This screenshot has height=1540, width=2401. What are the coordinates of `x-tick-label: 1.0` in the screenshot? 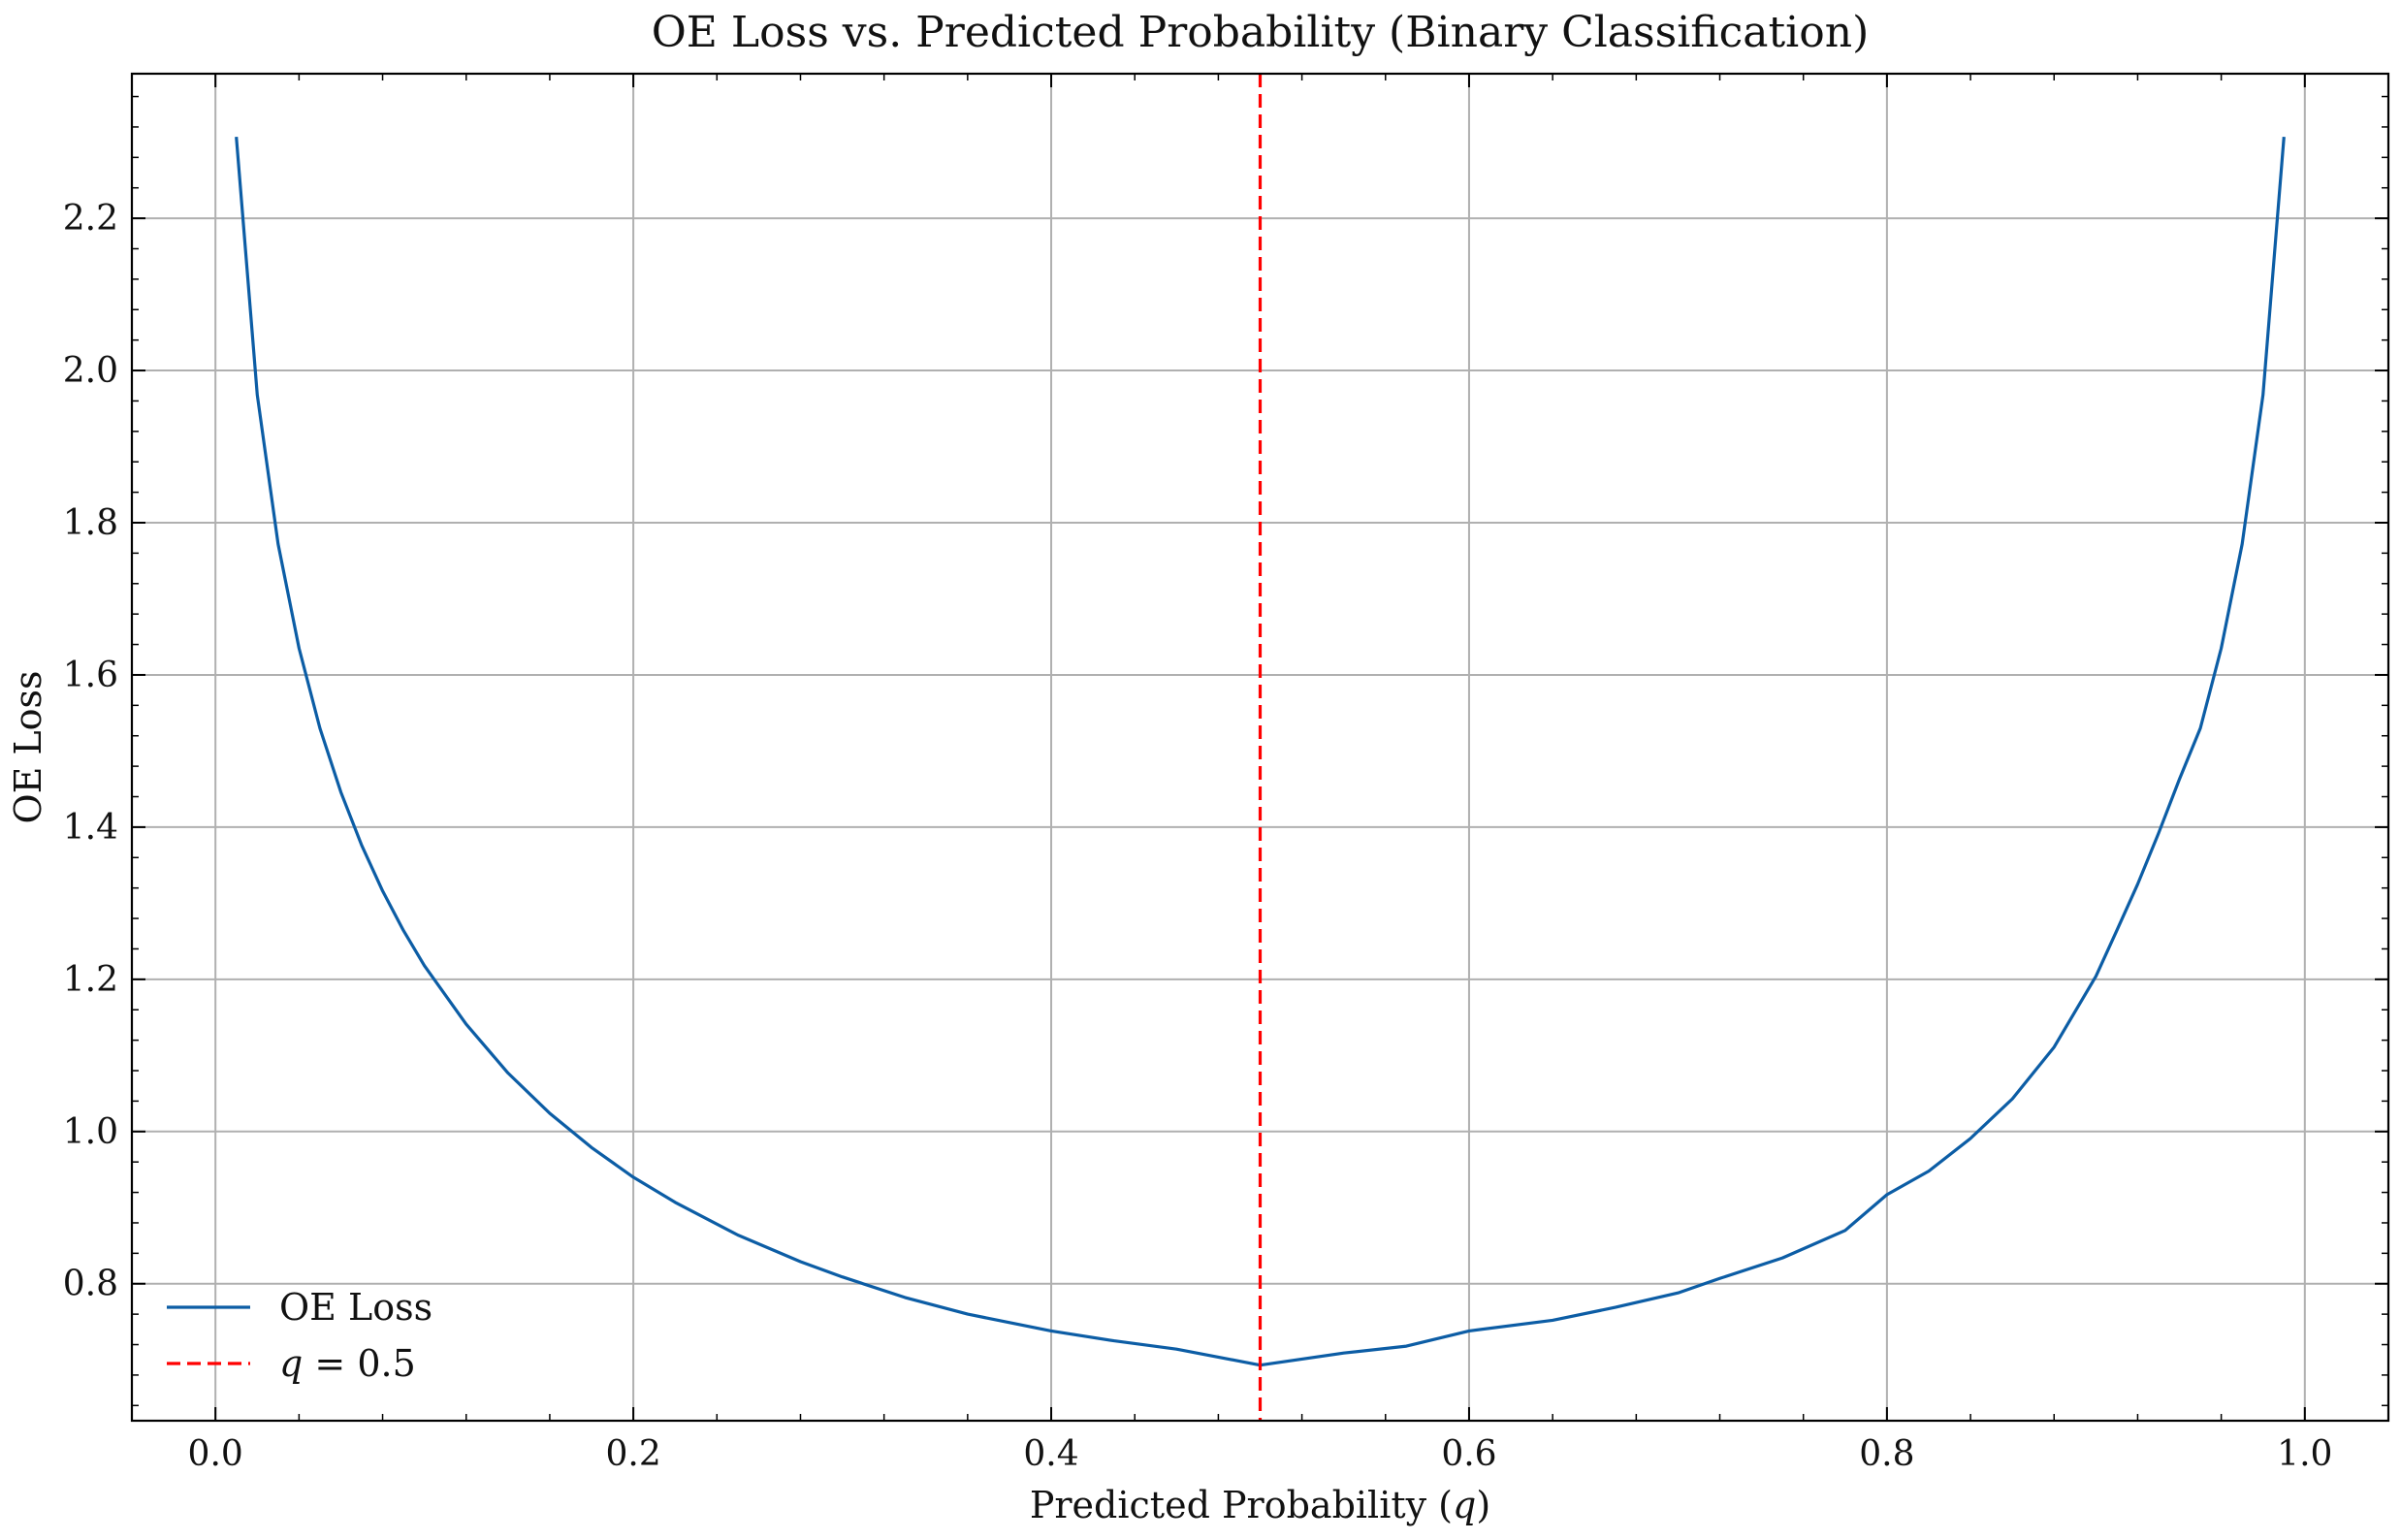 It's located at (2304, 1454).